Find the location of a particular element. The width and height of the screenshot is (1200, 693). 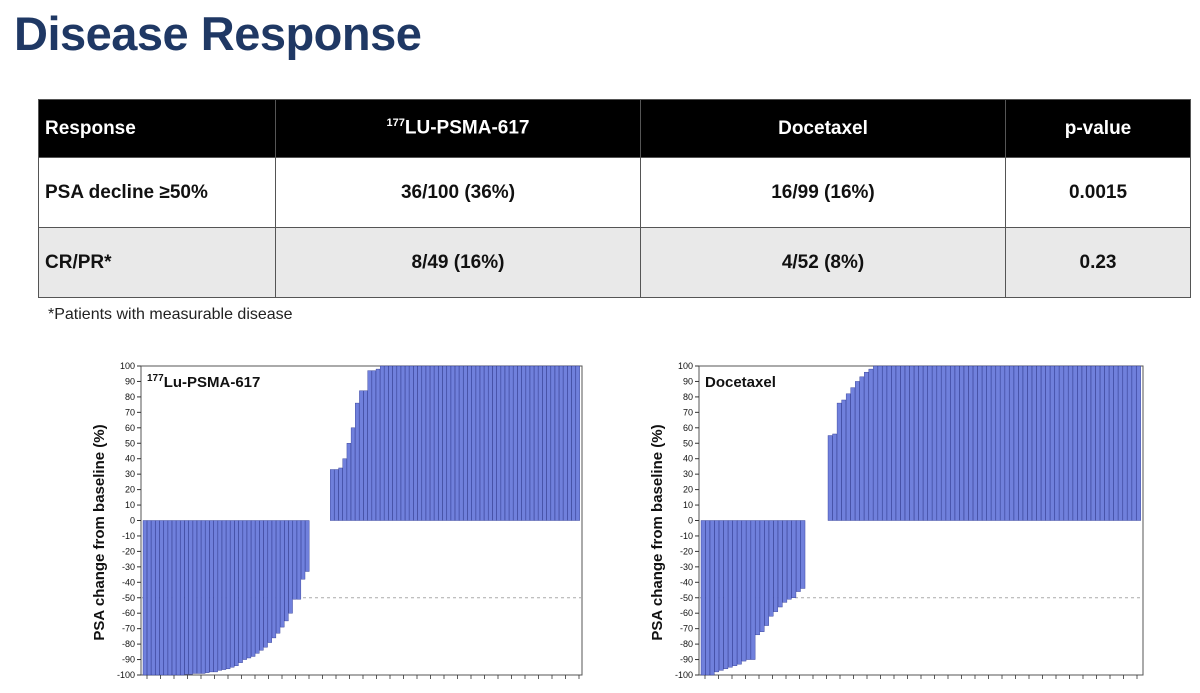

table-row: CR/PR* 8/49 (16%) 4/52 (8%) 0.23 is located at coordinates (614, 262).